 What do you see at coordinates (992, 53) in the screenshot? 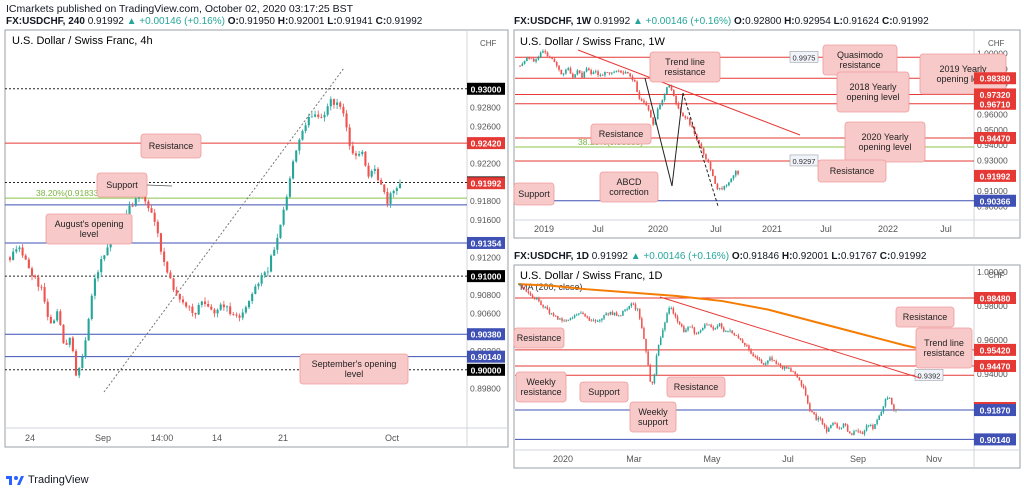
I see `w1-y-tick-label: 1.00000` at bounding box center [992, 53].